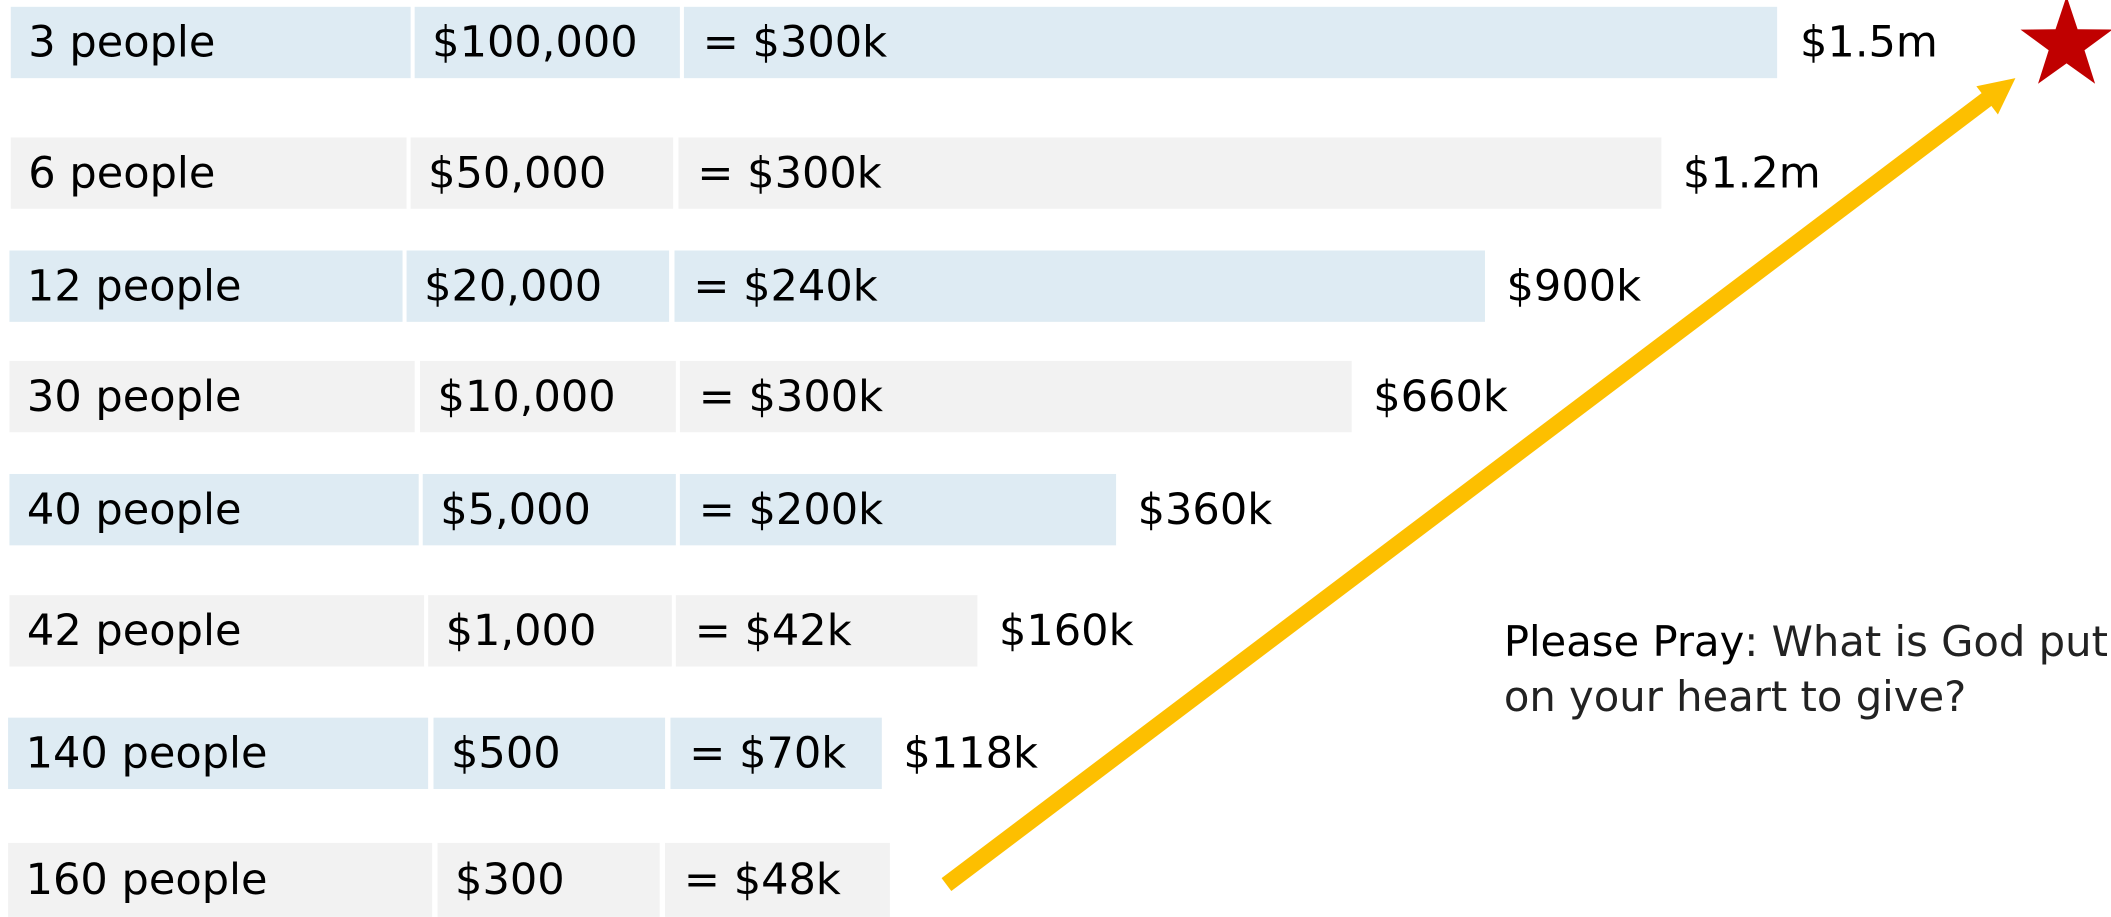  Describe the element at coordinates (134, 510) in the screenshot. I see `people-label: 40 people` at that location.